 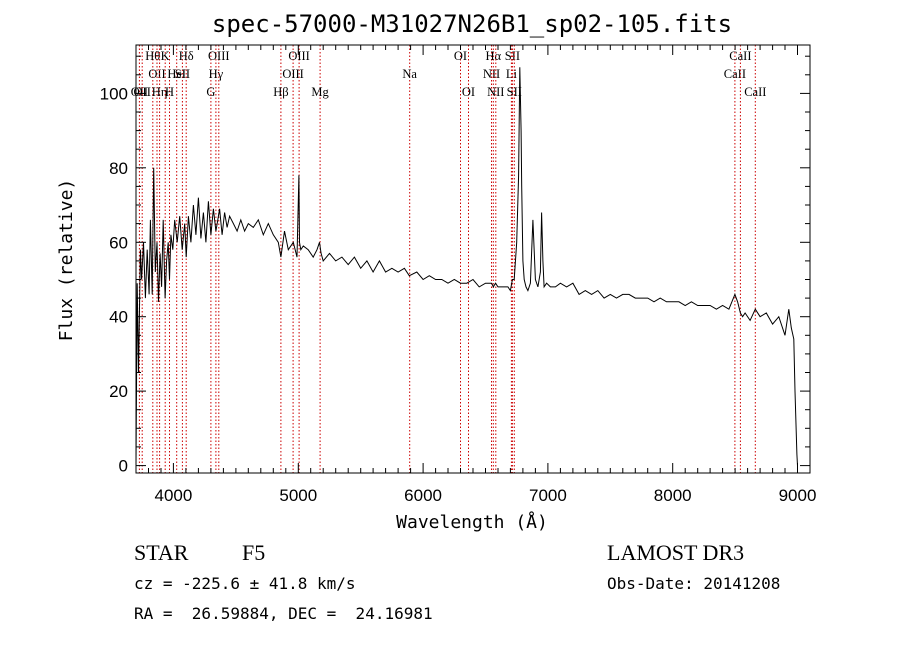 I want to click on line-marker-label-17: Na, so click(x=409, y=74).